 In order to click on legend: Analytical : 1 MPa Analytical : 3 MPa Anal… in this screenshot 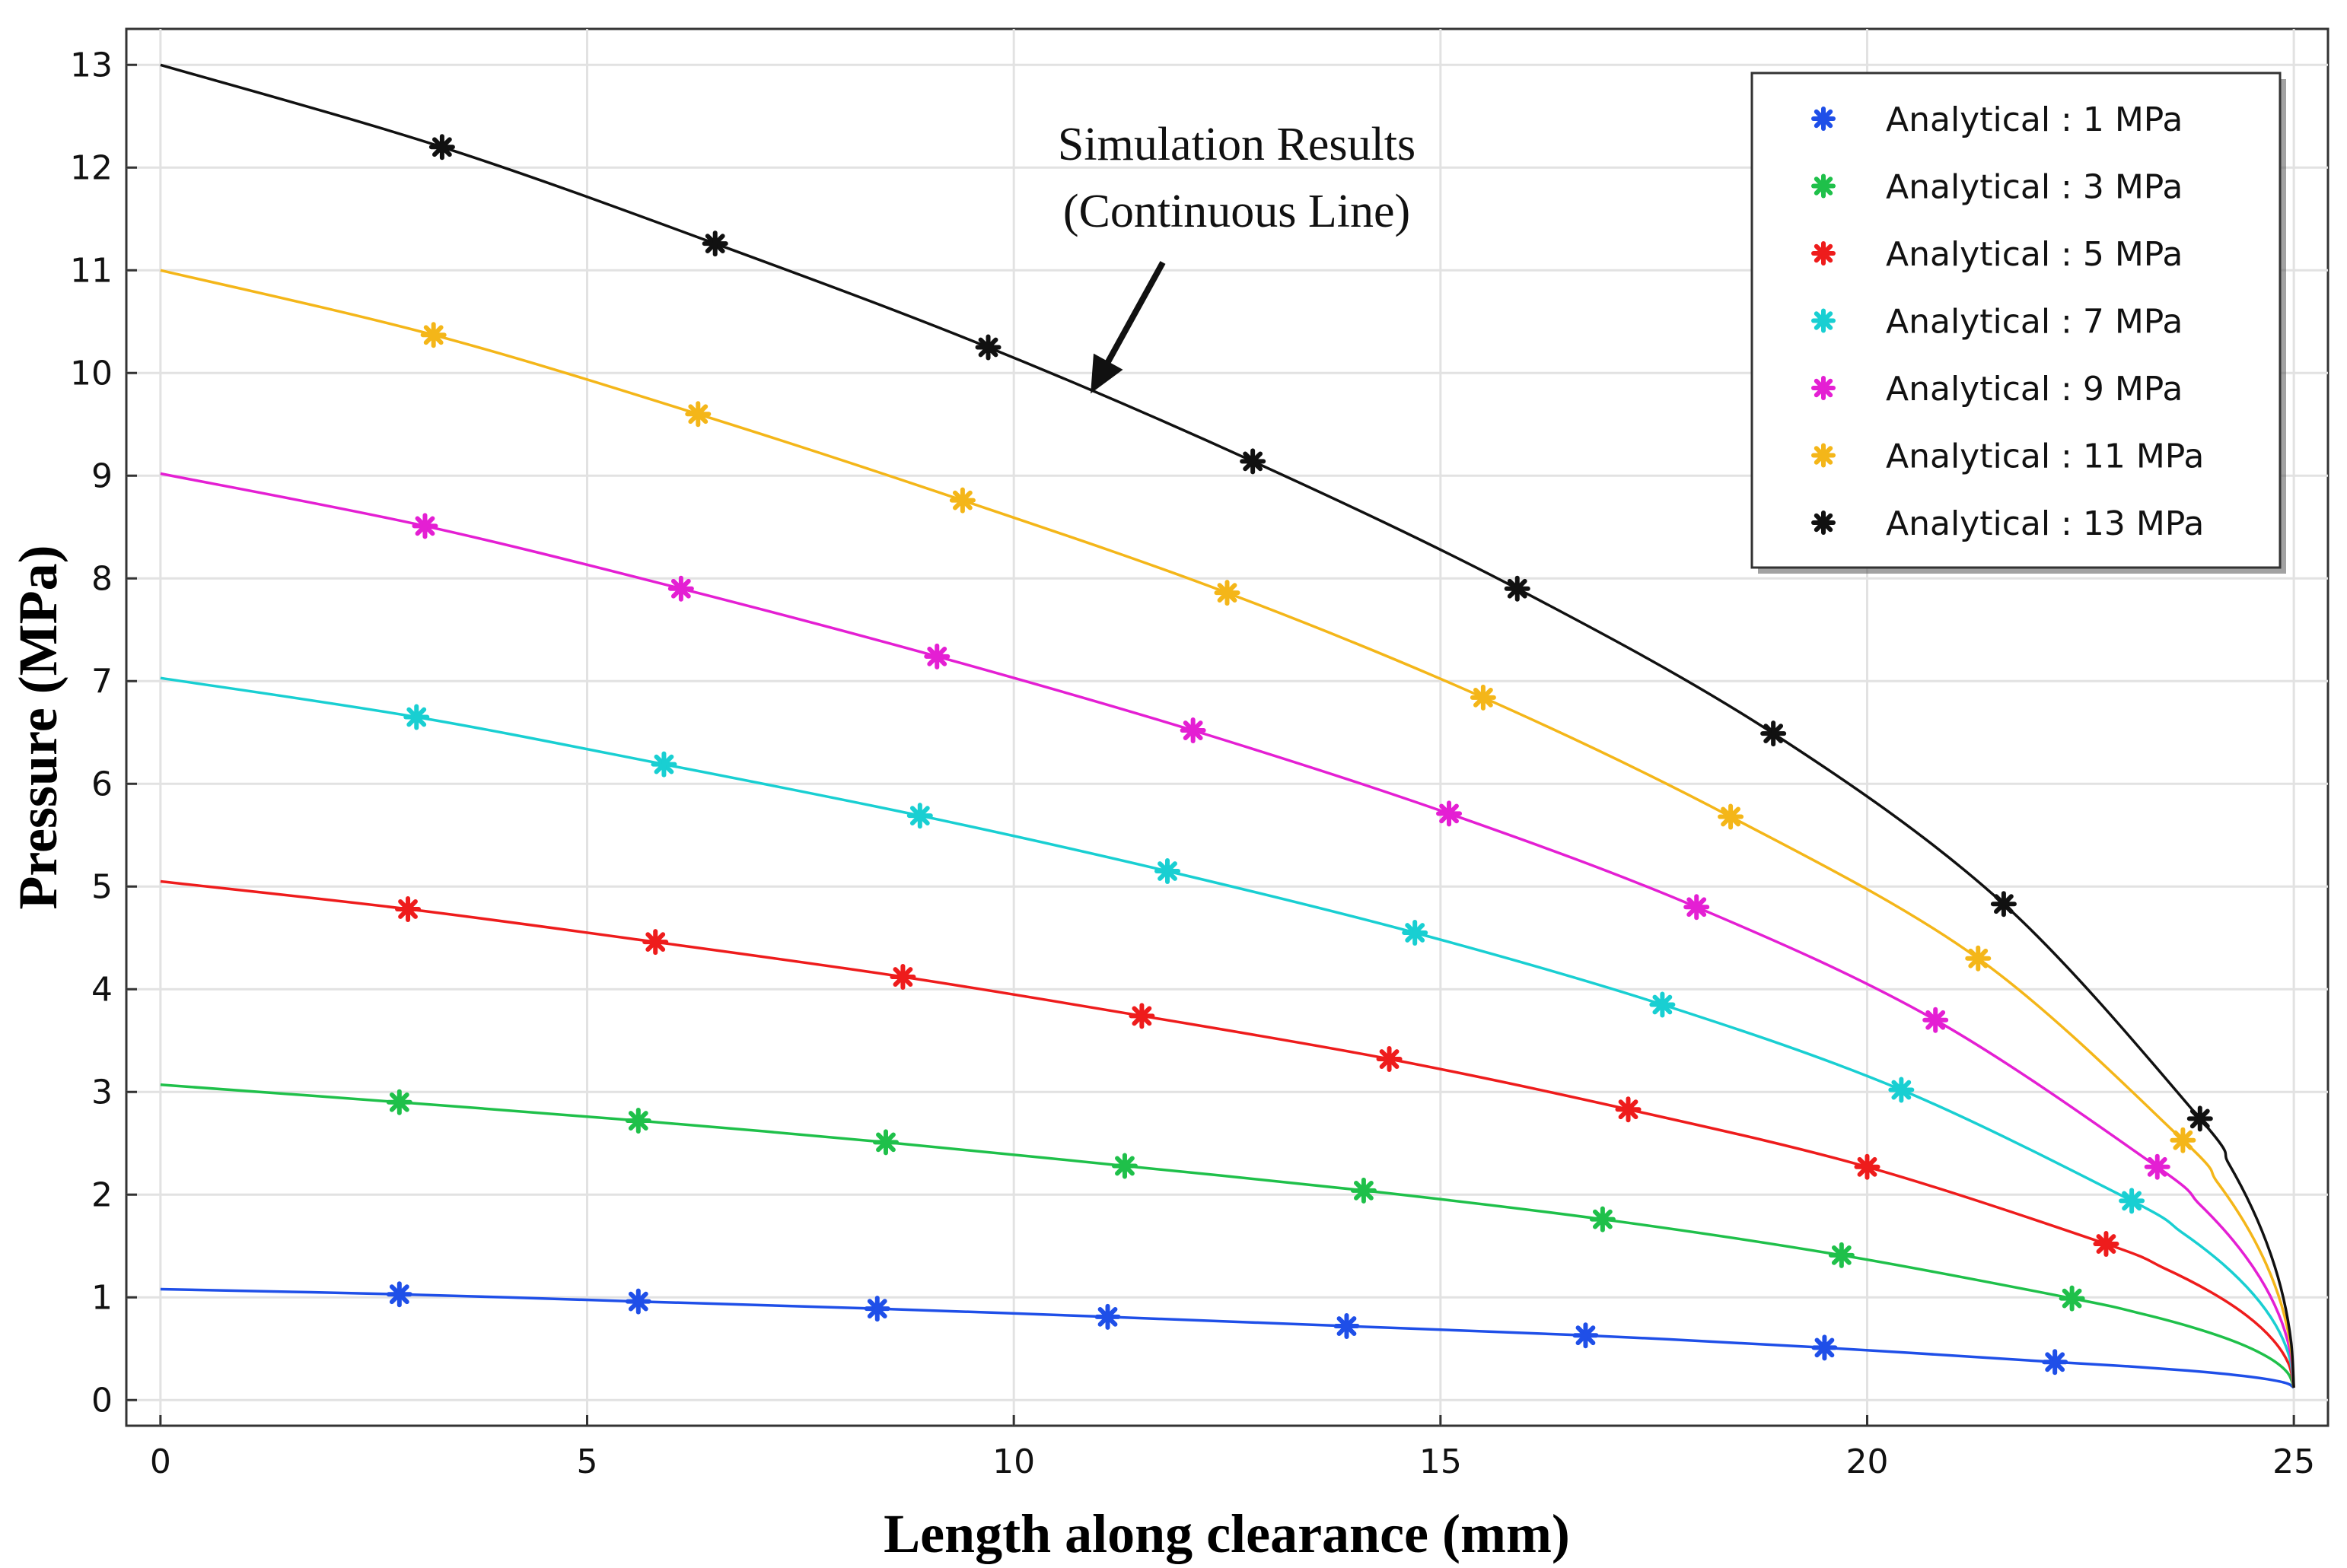, I will do `click(2018, 323)`.